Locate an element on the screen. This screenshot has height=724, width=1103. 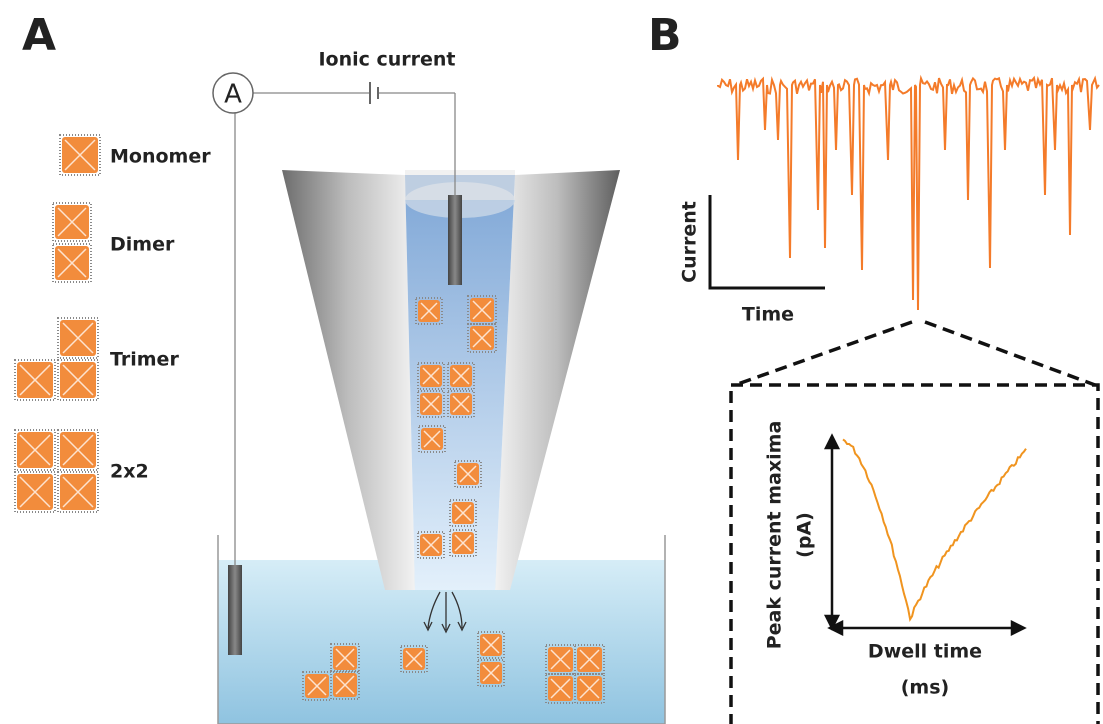
legend-label: 2x2 is located at coordinates (129, 472).